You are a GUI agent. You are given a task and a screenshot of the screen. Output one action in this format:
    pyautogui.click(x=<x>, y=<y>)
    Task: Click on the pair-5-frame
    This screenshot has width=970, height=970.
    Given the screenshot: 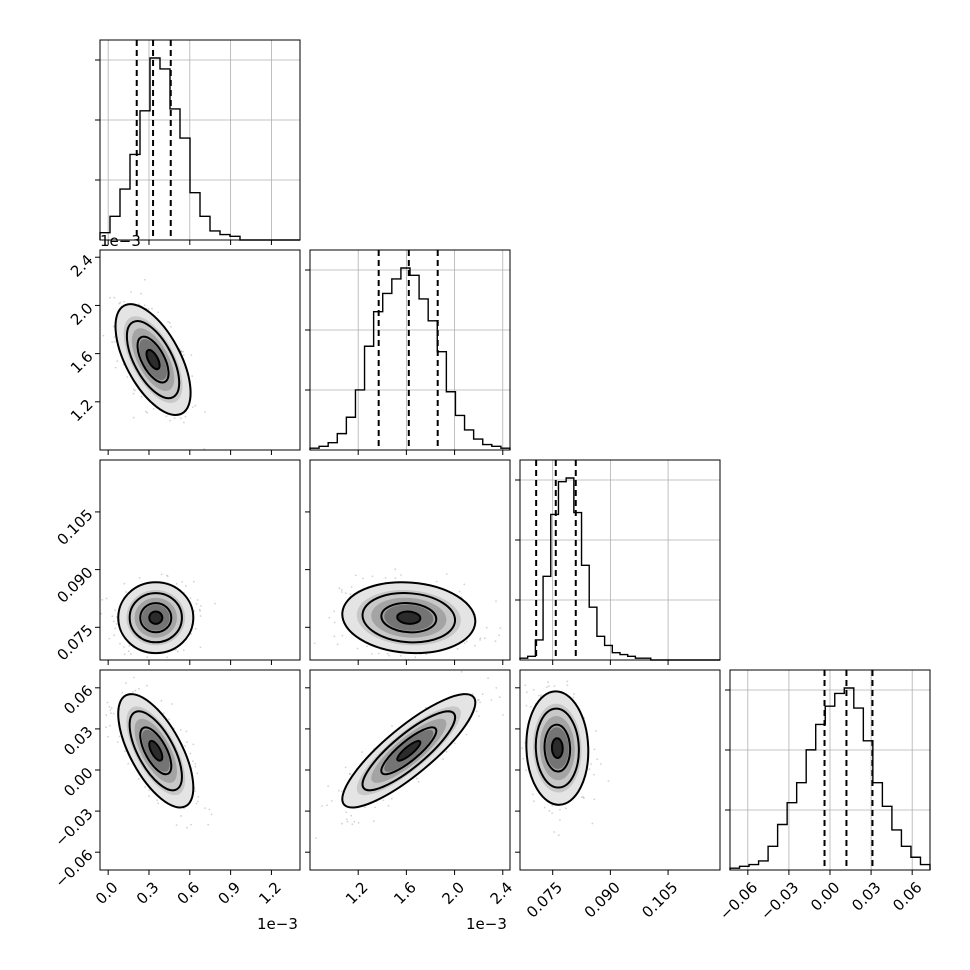 What is the action you would take?
    pyautogui.click(x=620, y=770)
    